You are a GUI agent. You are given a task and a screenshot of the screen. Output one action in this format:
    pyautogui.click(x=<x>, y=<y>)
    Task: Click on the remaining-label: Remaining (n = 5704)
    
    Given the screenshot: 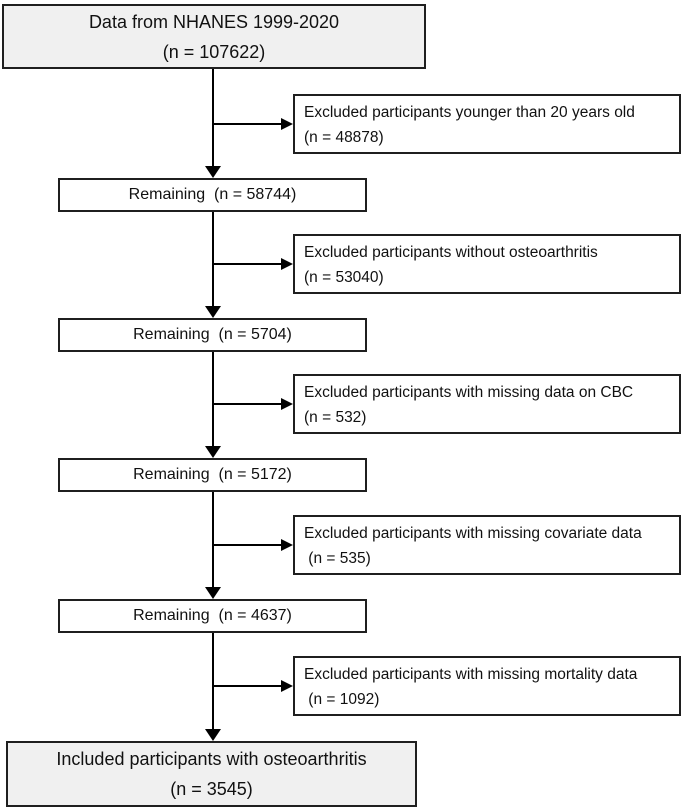 What is the action you would take?
    pyautogui.click(x=212, y=334)
    